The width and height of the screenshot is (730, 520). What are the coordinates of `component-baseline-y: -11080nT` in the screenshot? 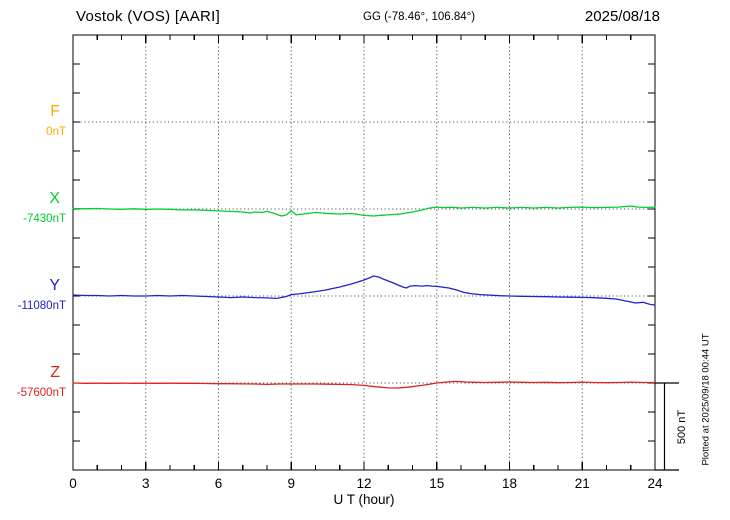 It's located at (41, 306).